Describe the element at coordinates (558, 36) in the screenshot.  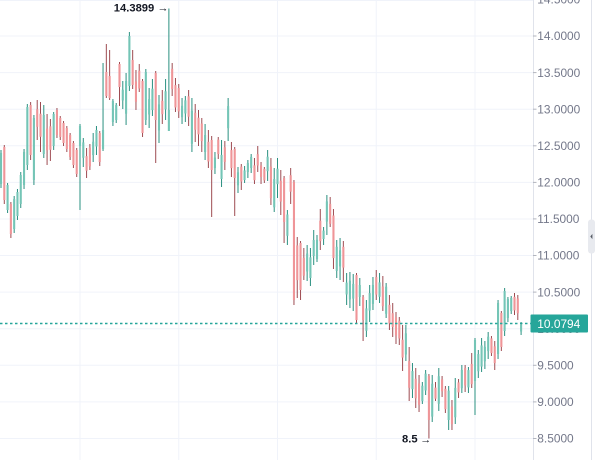
I see `svg-text: 14.0000` at that location.